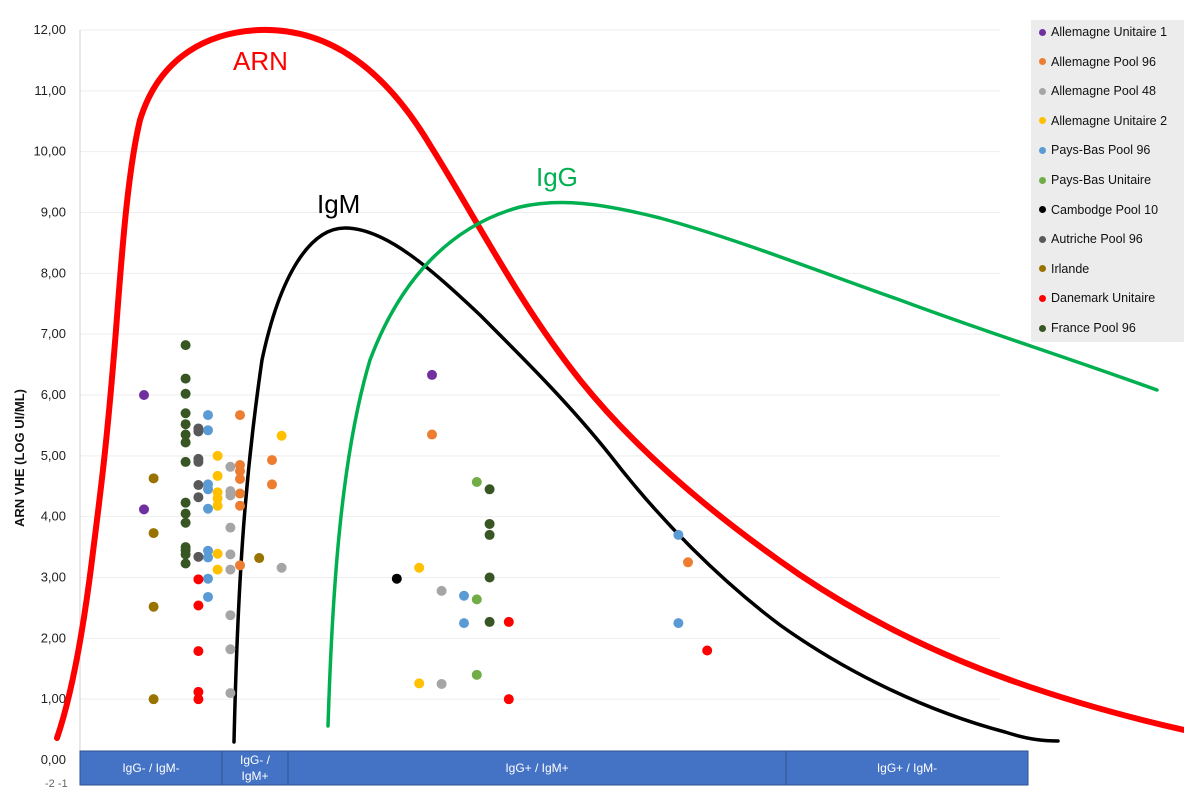 This screenshot has height=792, width=1184. Describe the element at coordinates (53, 516) in the screenshot. I see `y-tick-label: 4,00` at that location.